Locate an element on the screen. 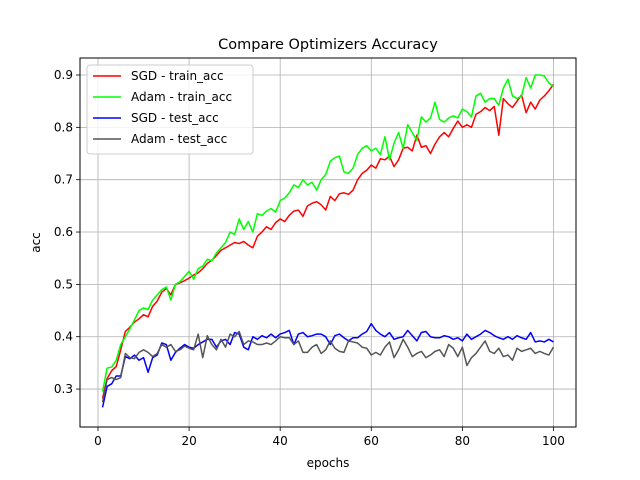  x-tick-label: 0 is located at coordinates (98, 441).